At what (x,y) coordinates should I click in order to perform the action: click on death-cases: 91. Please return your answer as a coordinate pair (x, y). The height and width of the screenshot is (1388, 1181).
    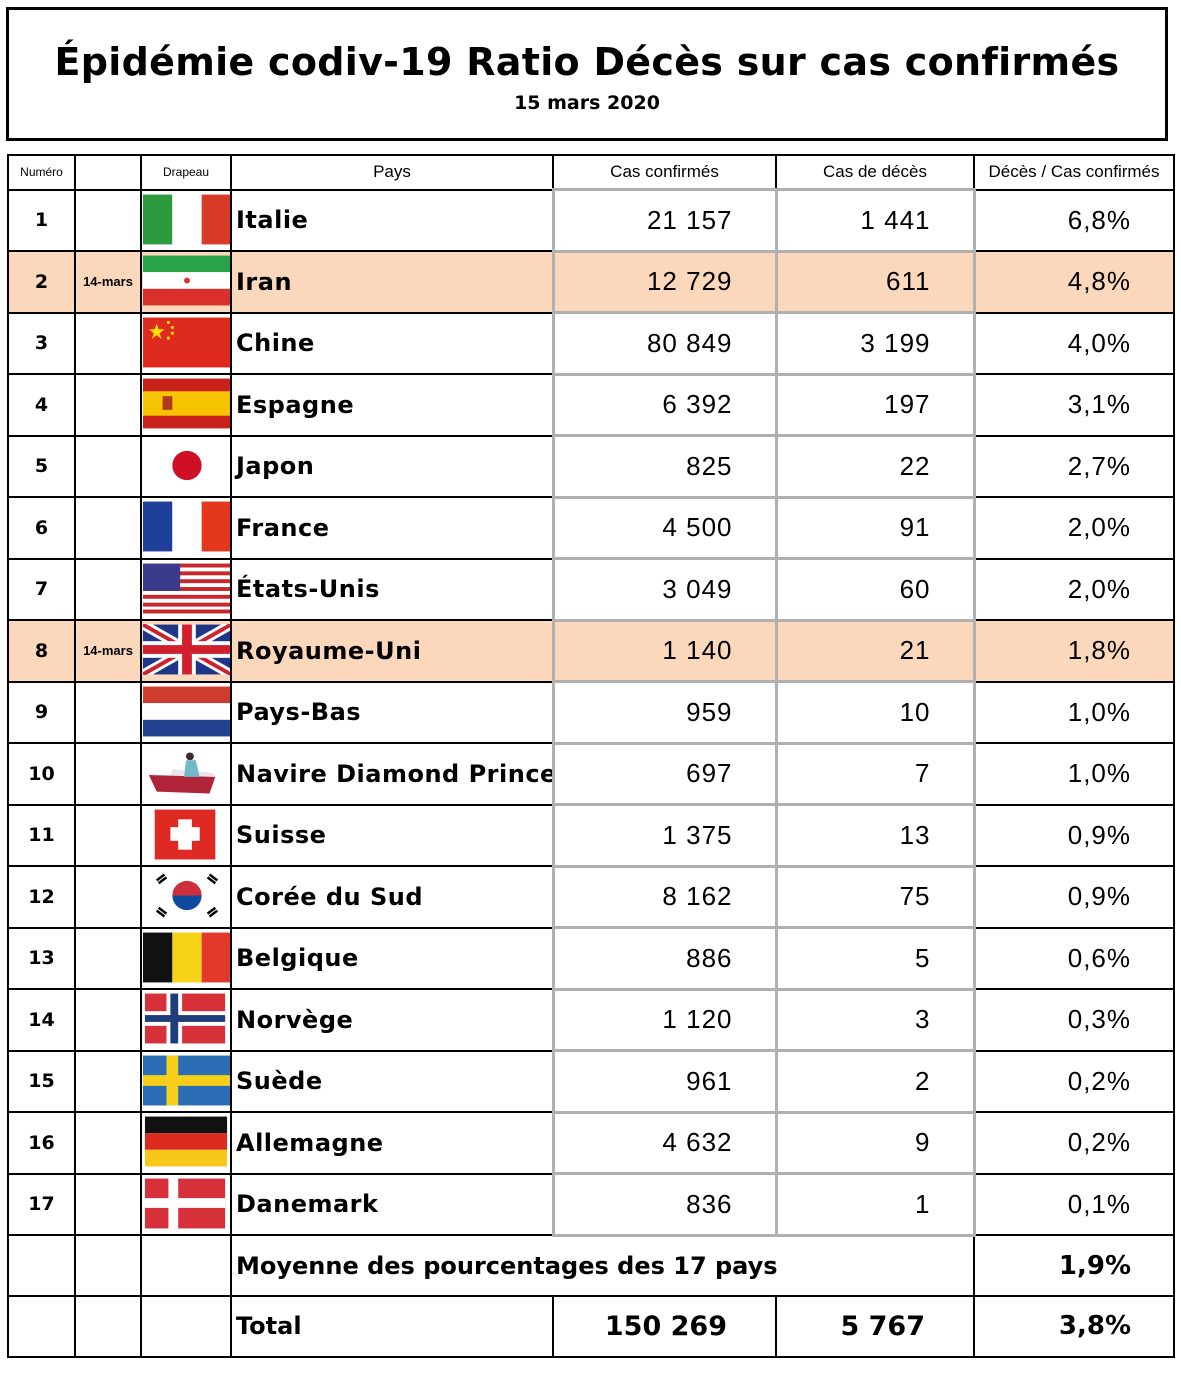
    Looking at the image, I should click on (875, 527).